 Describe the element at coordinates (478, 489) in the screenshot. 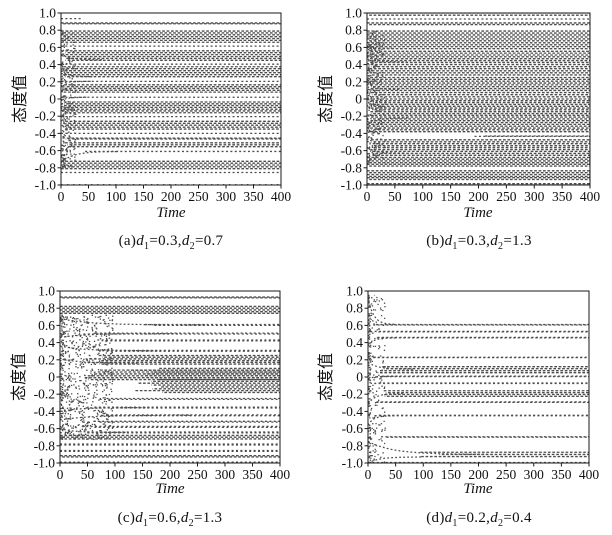

I see `panel-d-x-axis-label: Time` at that location.